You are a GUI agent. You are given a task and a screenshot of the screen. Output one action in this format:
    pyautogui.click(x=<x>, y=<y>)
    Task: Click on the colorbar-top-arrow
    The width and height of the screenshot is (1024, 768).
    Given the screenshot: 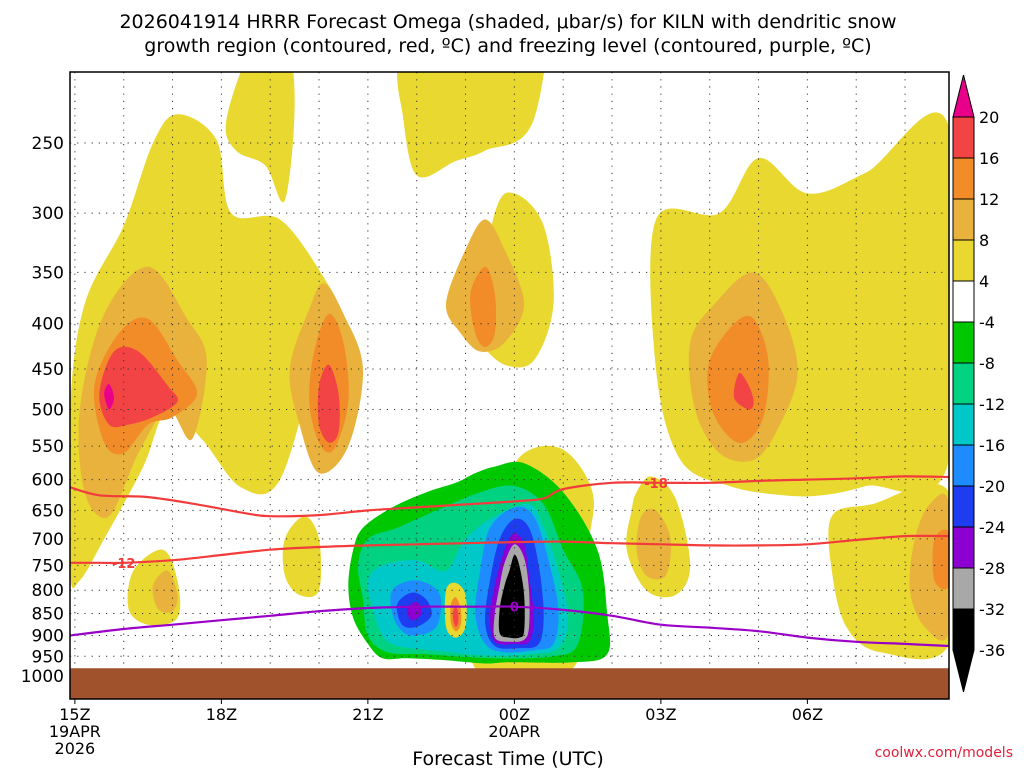 What is the action you would take?
    pyautogui.click(x=963, y=96)
    